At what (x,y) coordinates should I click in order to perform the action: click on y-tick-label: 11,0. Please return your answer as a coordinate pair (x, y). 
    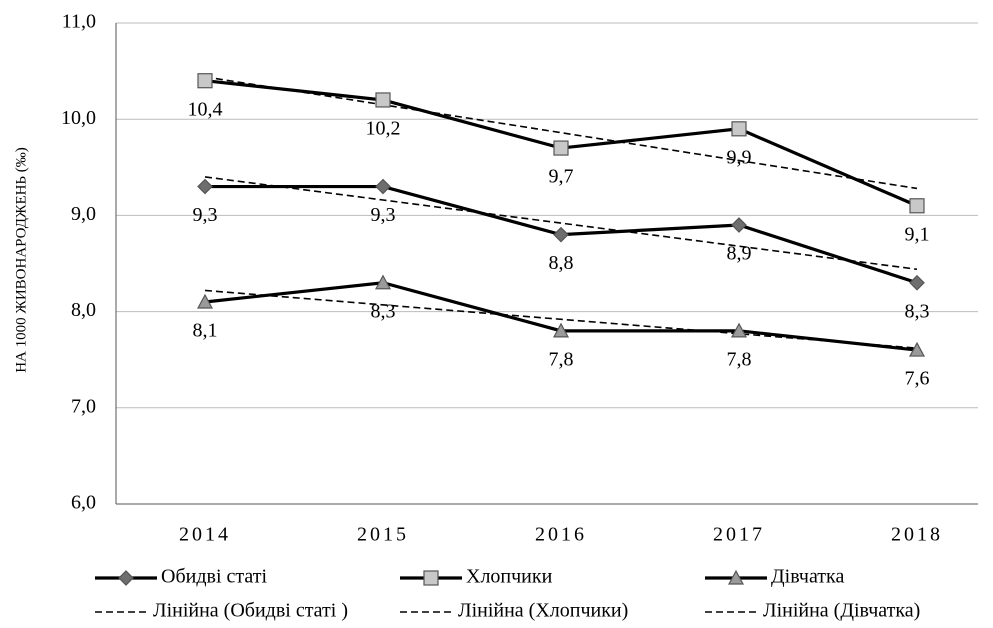
    Looking at the image, I should click on (79, 22).